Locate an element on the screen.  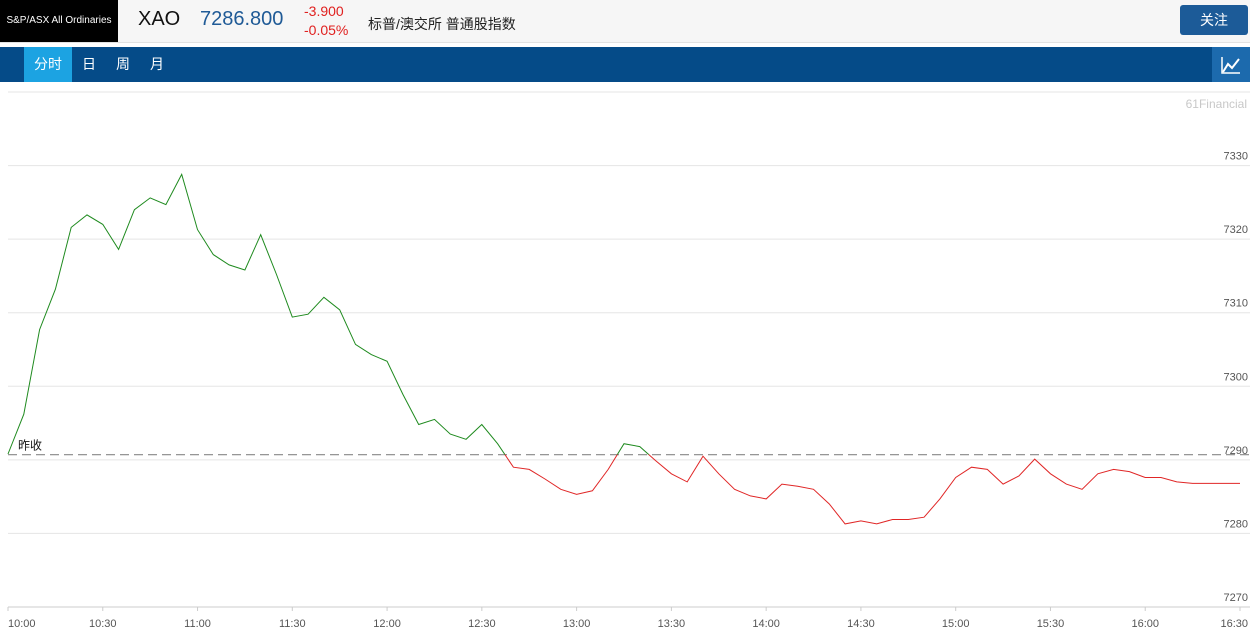
x-tick-label: 15:00 is located at coordinates (956, 624).